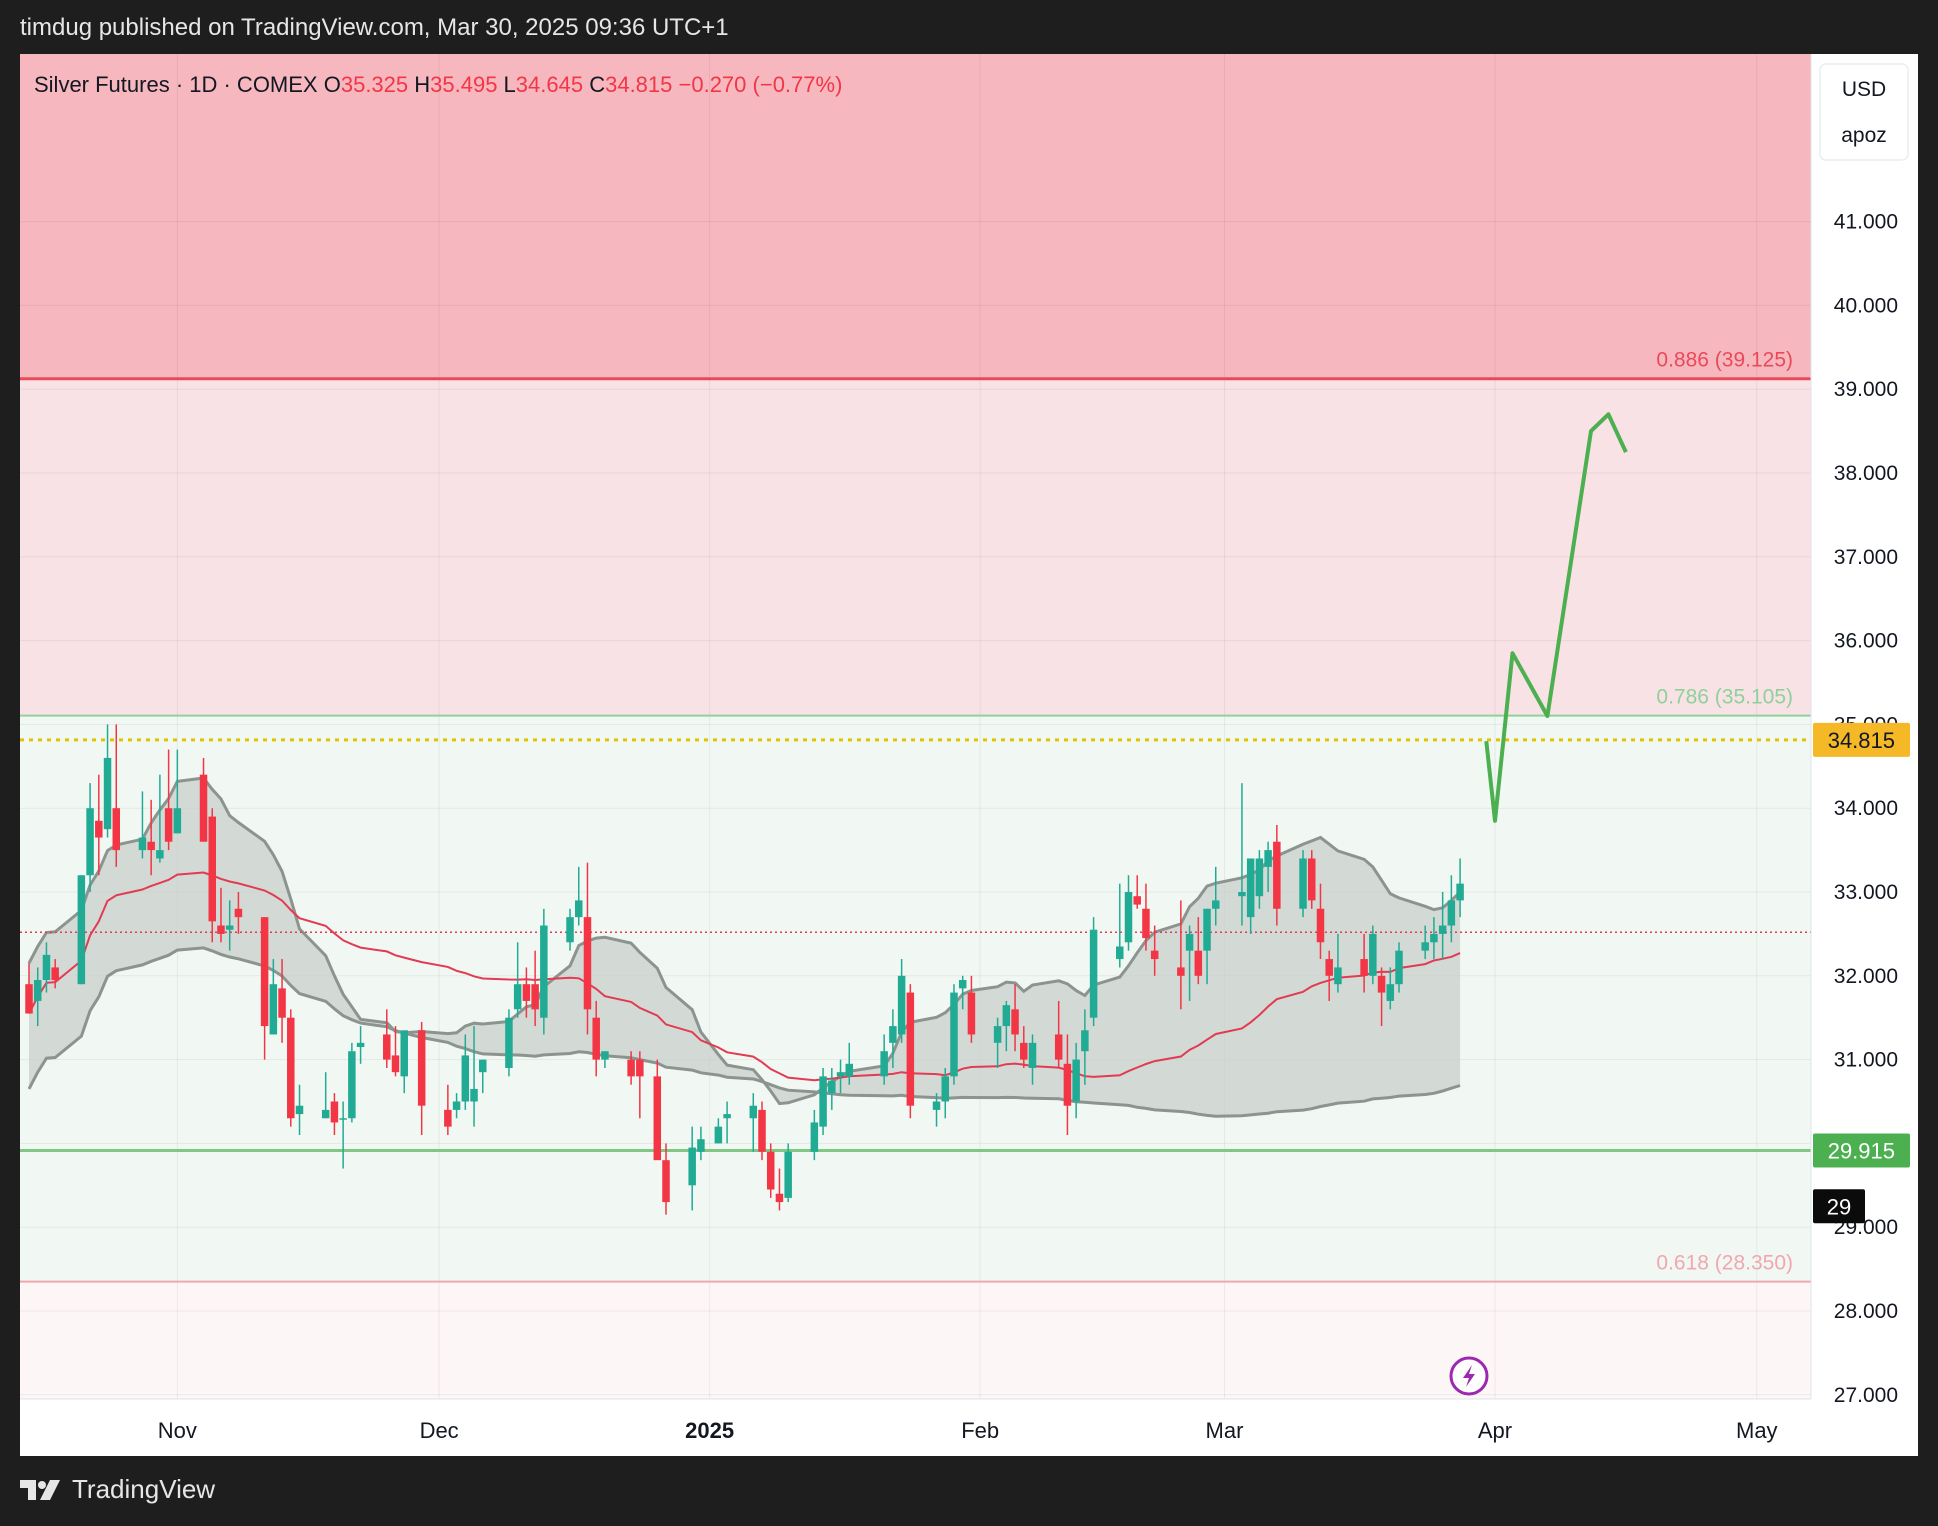 Image resolution: width=1938 pixels, height=1526 pixels. Describe the element at coordinates (1724, 1263) in the screenshot. I see `fib-label-0.618: 0.618 (28.350)` at that location.